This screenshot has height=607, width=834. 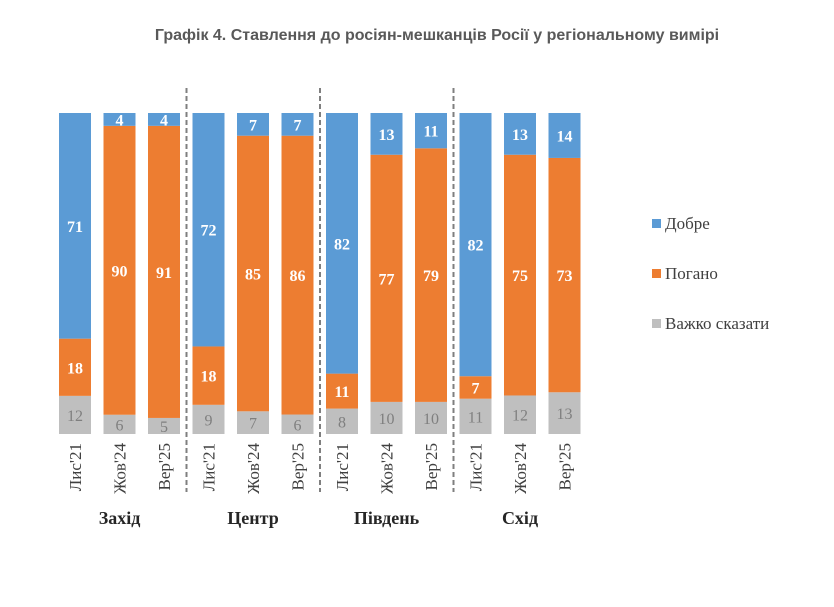 I want to click on data-label: 75, so click(x=520, y=276).